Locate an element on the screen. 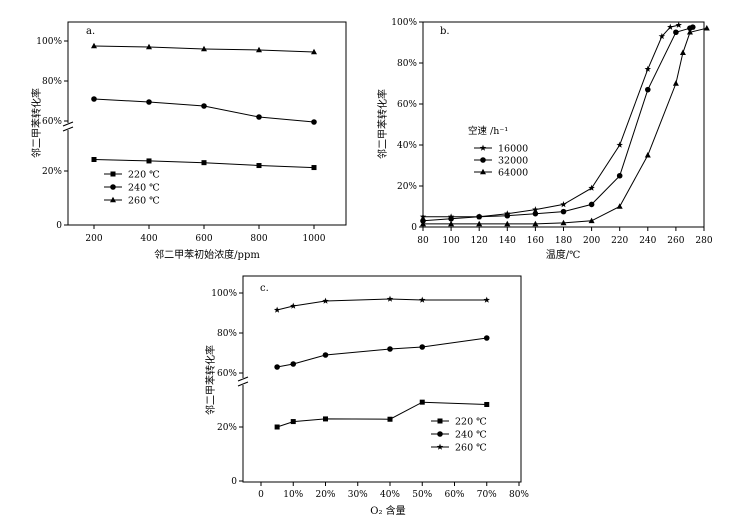 The height and width of the screenshot is (532, 730). panel-c-x-tick-label: 30% is located at coordinates (358, 495).